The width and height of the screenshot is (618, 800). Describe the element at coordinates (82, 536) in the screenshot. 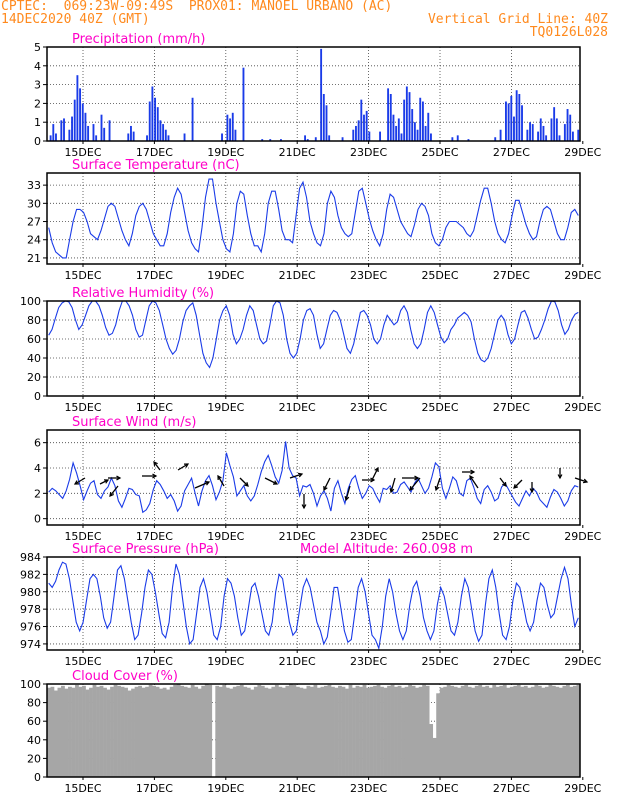

I see `x-tick-label: 15DEC` at that location.